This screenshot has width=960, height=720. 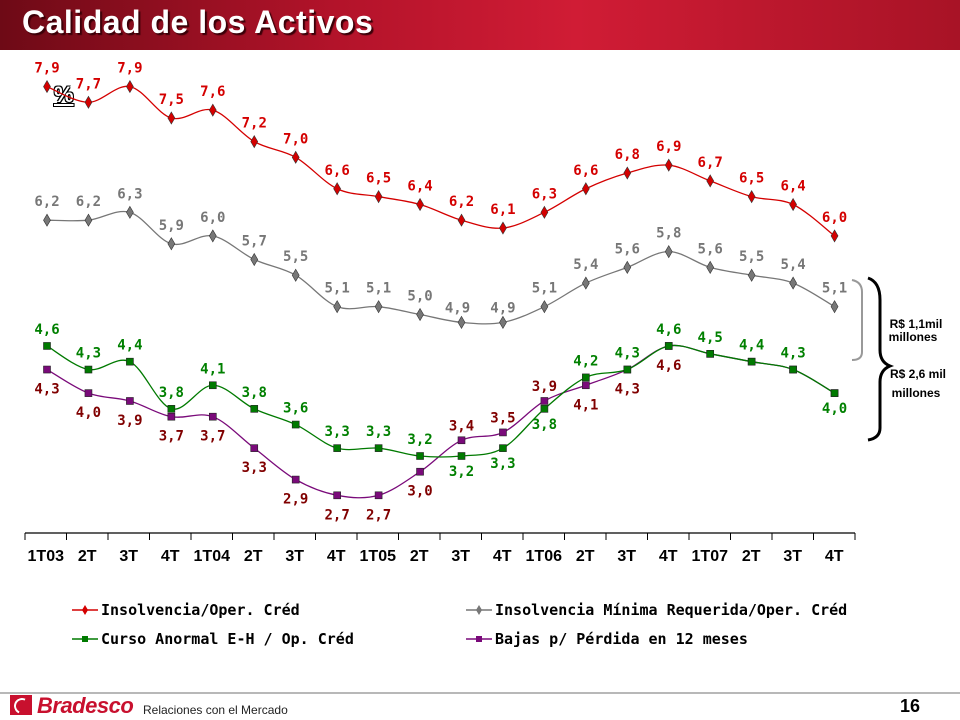 I want to click on data-label: 3,7, so click(x=212, y=437).